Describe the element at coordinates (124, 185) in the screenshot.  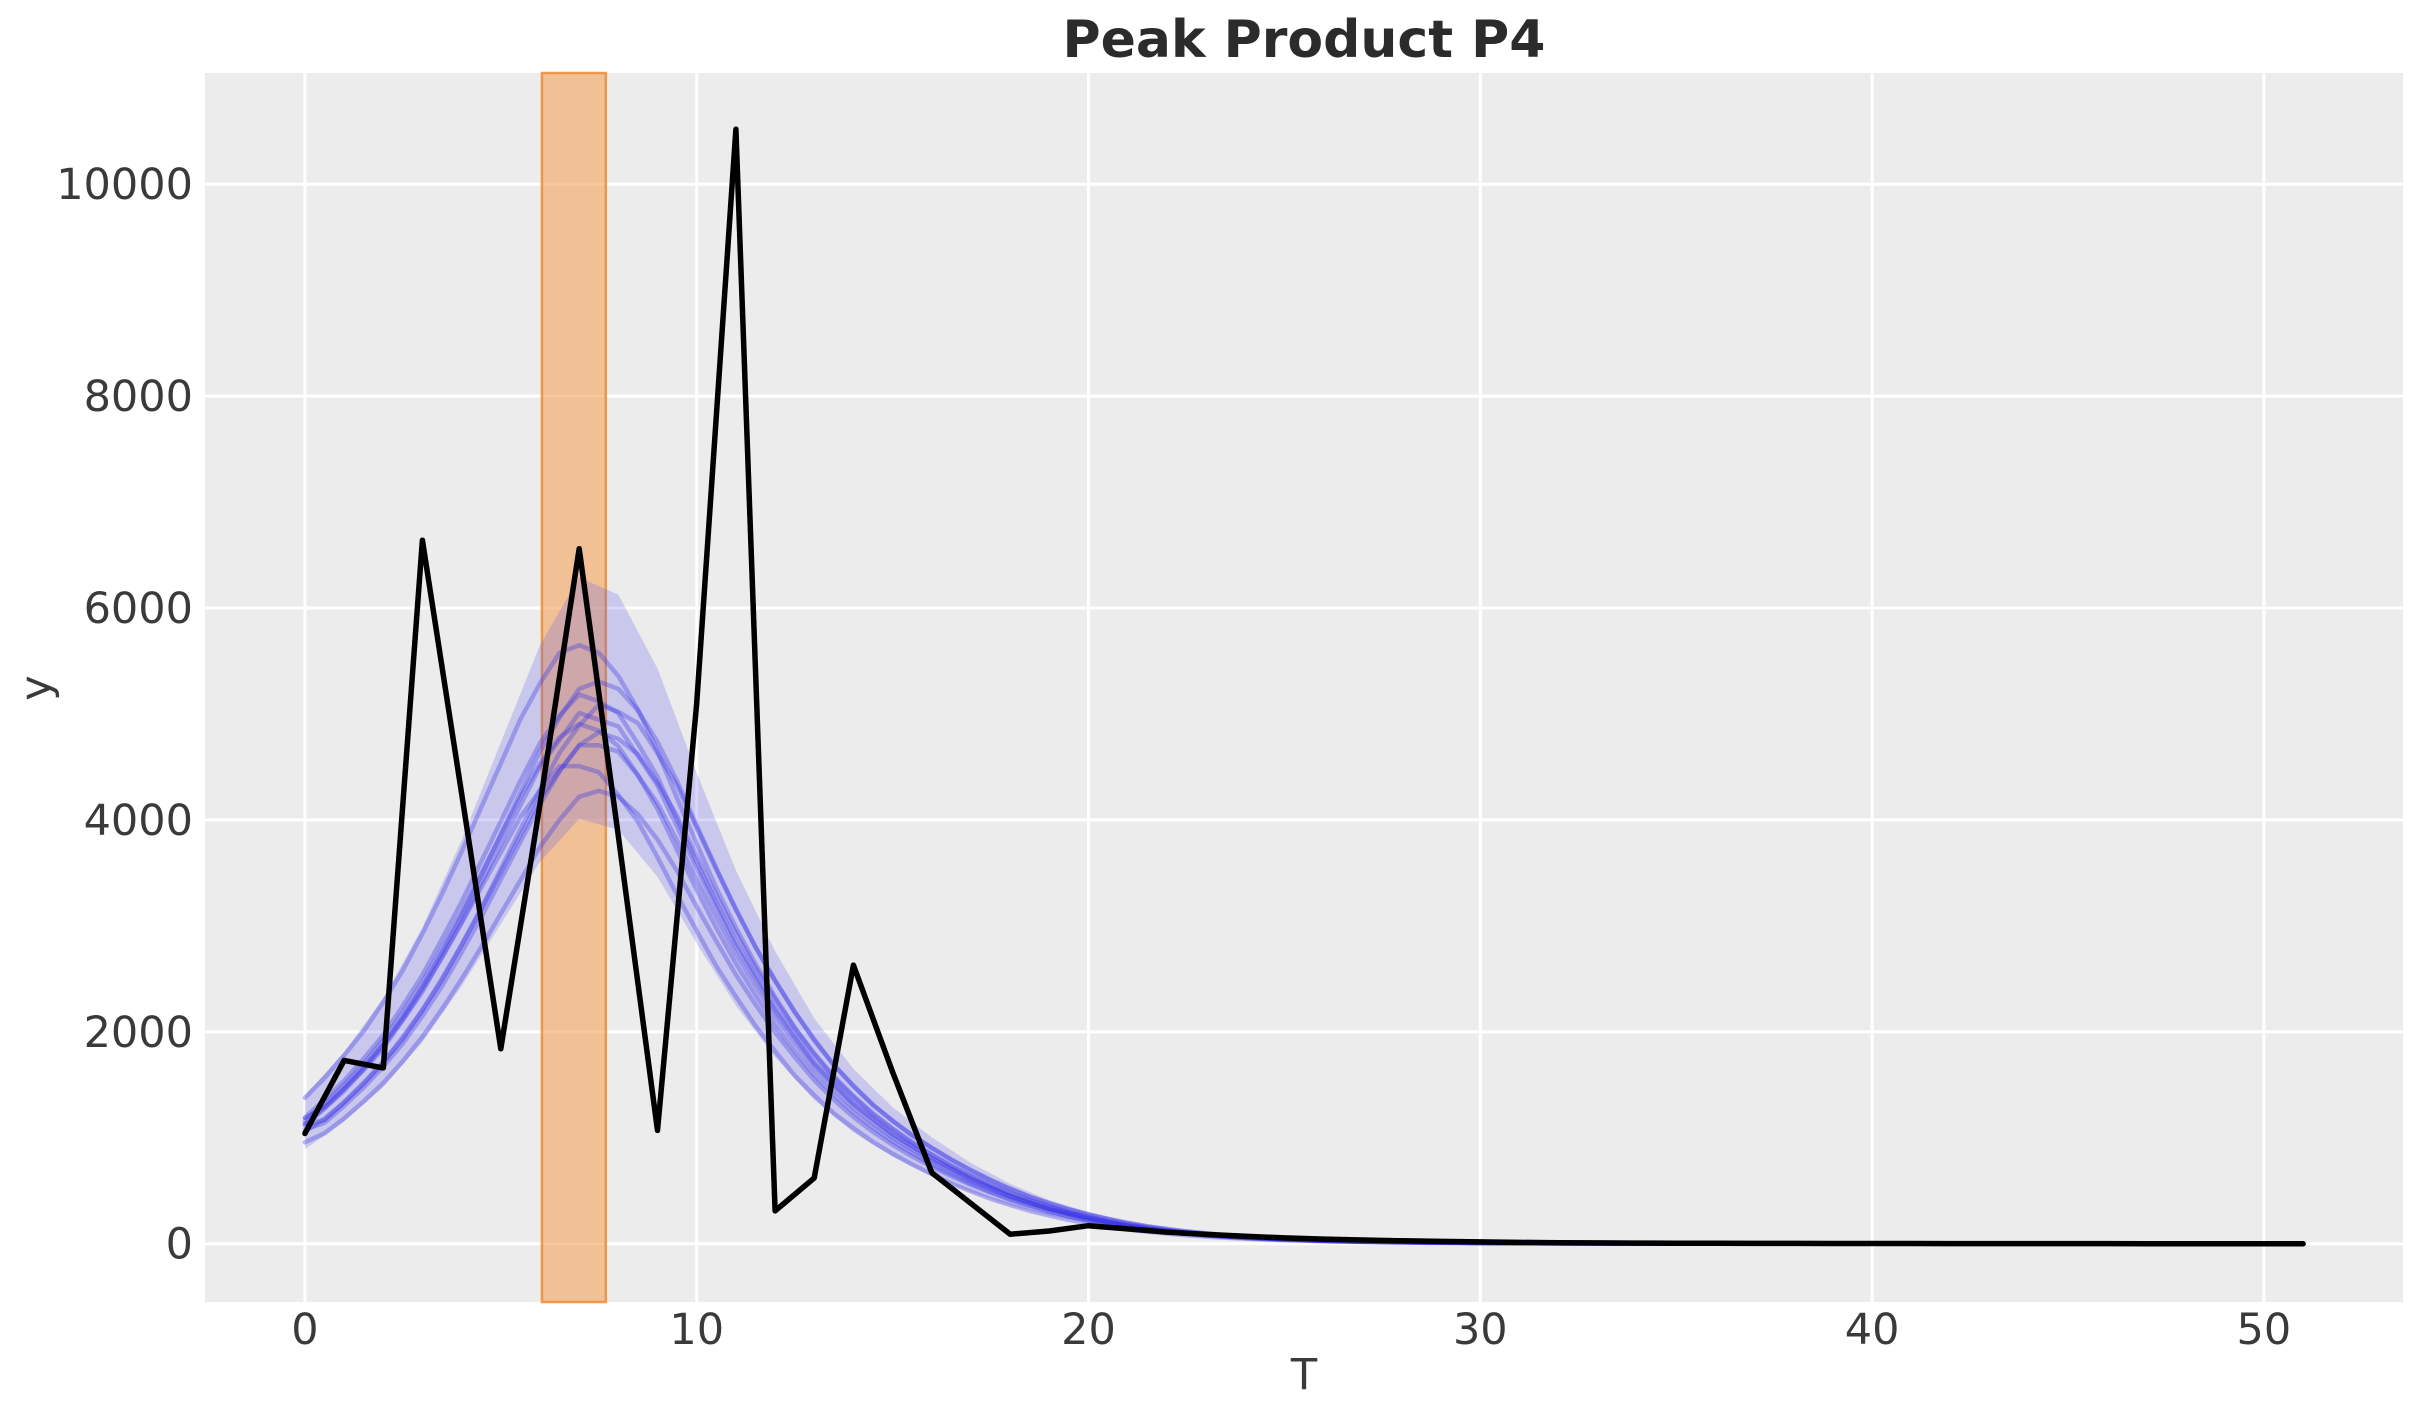
I see `y-tick-label-10000: 10000` at that location.